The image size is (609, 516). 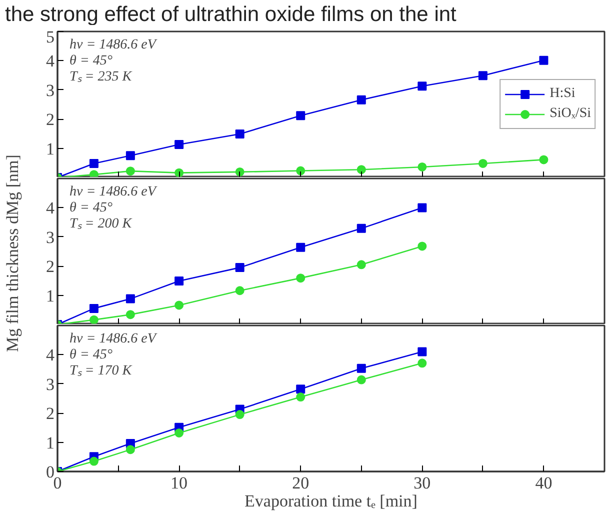 I want to click on legend-label: H:Si, so click(x=563, y=94).